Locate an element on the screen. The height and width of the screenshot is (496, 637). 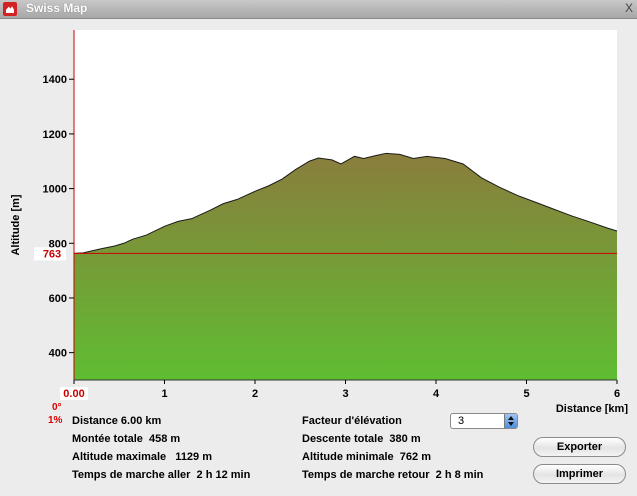
x-tick-label: 3 is located at coordinates (345, 394).